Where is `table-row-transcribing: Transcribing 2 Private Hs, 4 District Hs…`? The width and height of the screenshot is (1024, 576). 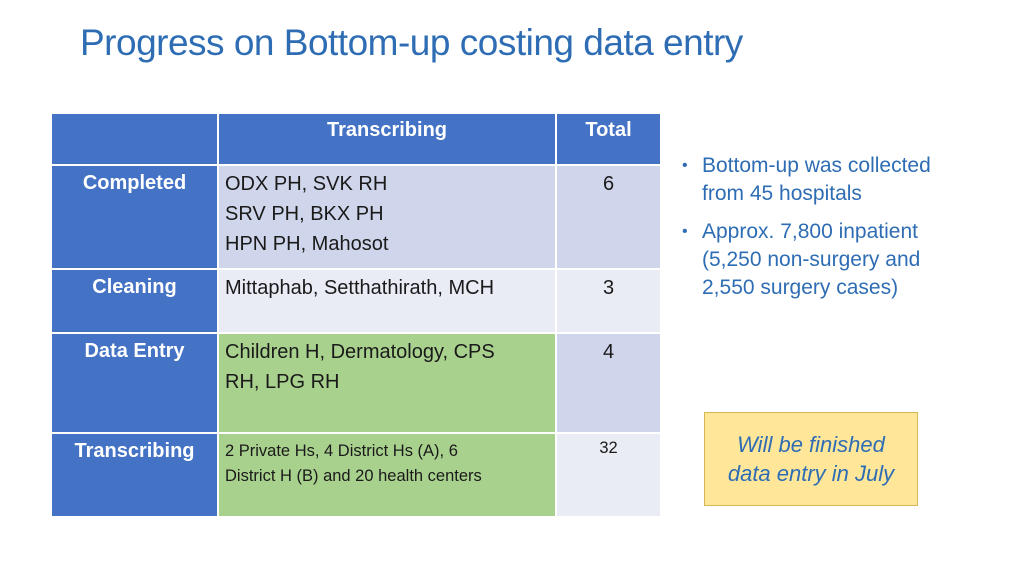 table-row-transcribing: Transcribing 2 Private Hs, 4 District Hs… is located at coordinates (356, 475).